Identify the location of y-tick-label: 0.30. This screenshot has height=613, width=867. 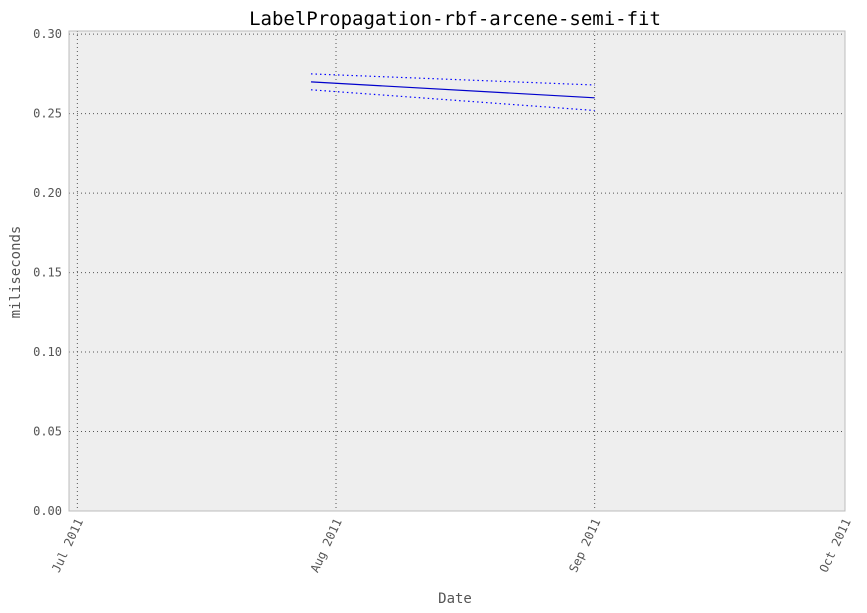
(47, 34).